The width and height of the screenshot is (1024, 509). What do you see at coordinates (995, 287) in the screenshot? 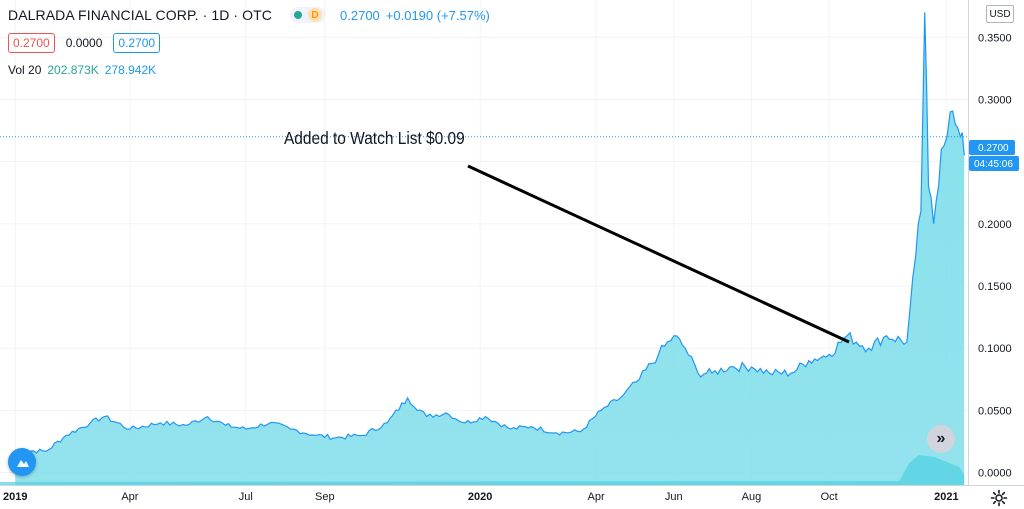
I see `price-tick-label: 0.1500` at bounding box center [995, 287].